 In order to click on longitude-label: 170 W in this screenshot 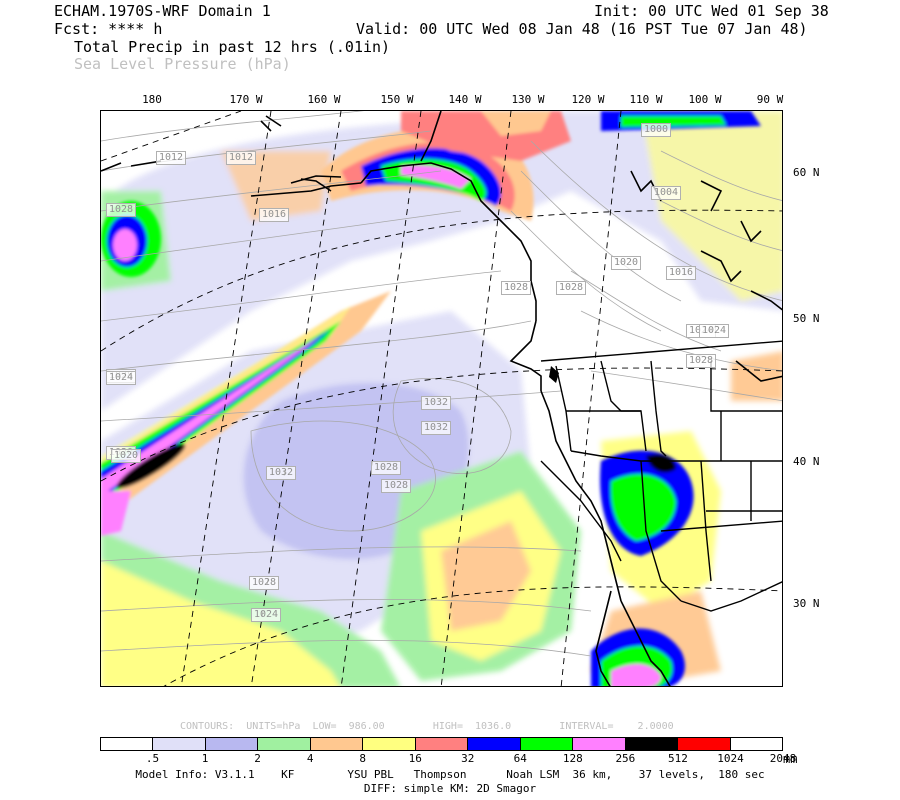, I will do `click(246, 99)`.